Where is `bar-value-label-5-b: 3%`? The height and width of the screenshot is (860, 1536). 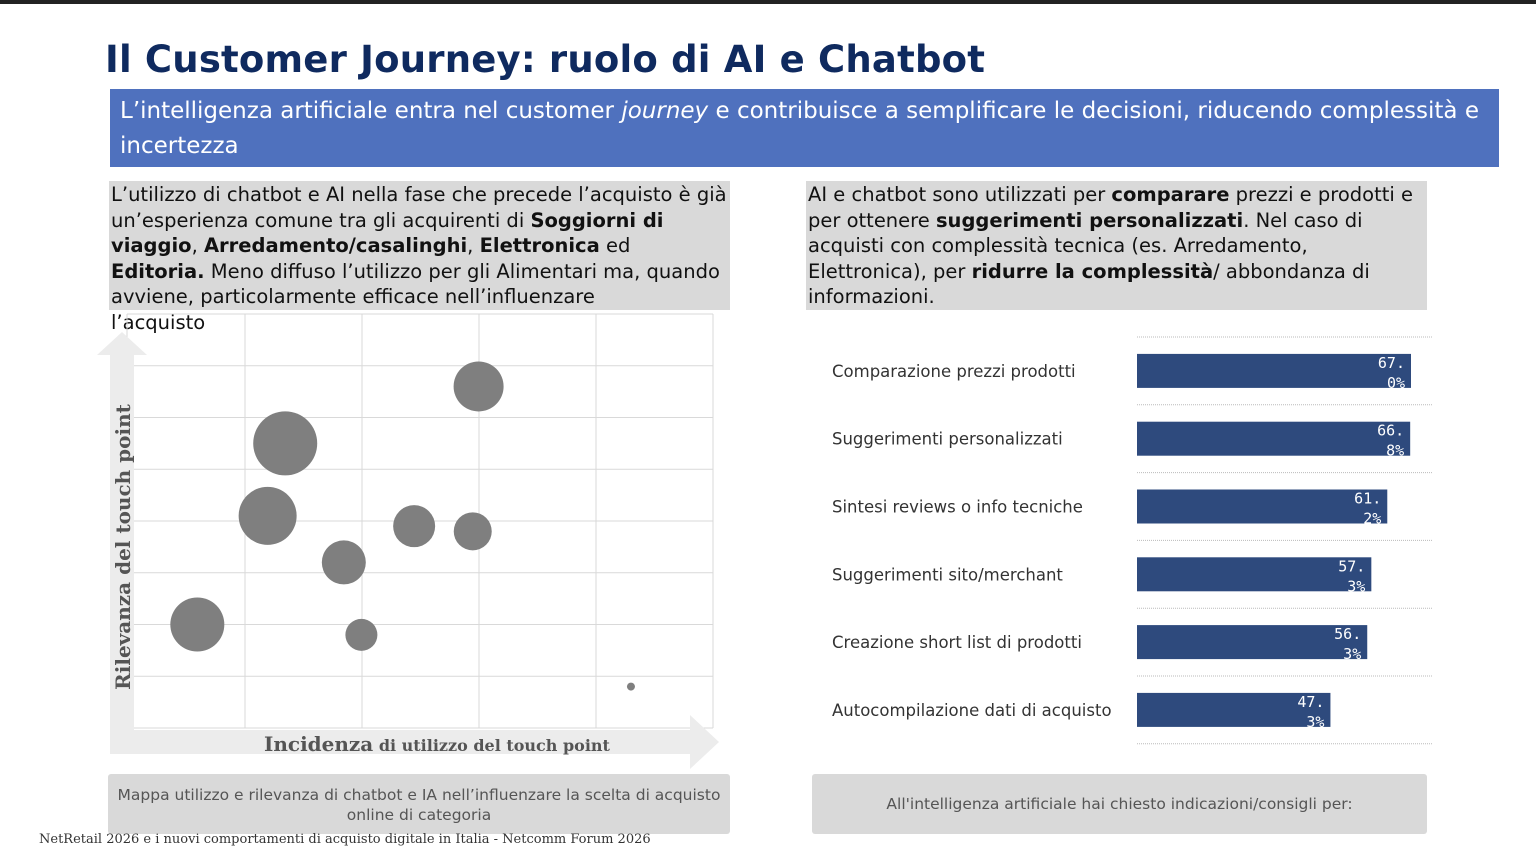
bar-value-label-5-b: 3% is located at coordinates (1315, 722).